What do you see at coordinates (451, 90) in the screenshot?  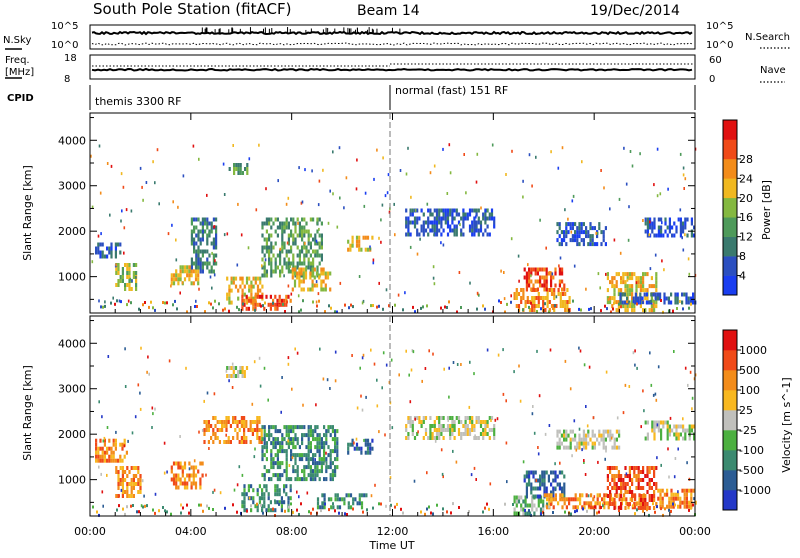 I see `cpid-mode-2: normal (fast) 151 RF` at bounding box center [451, 90].